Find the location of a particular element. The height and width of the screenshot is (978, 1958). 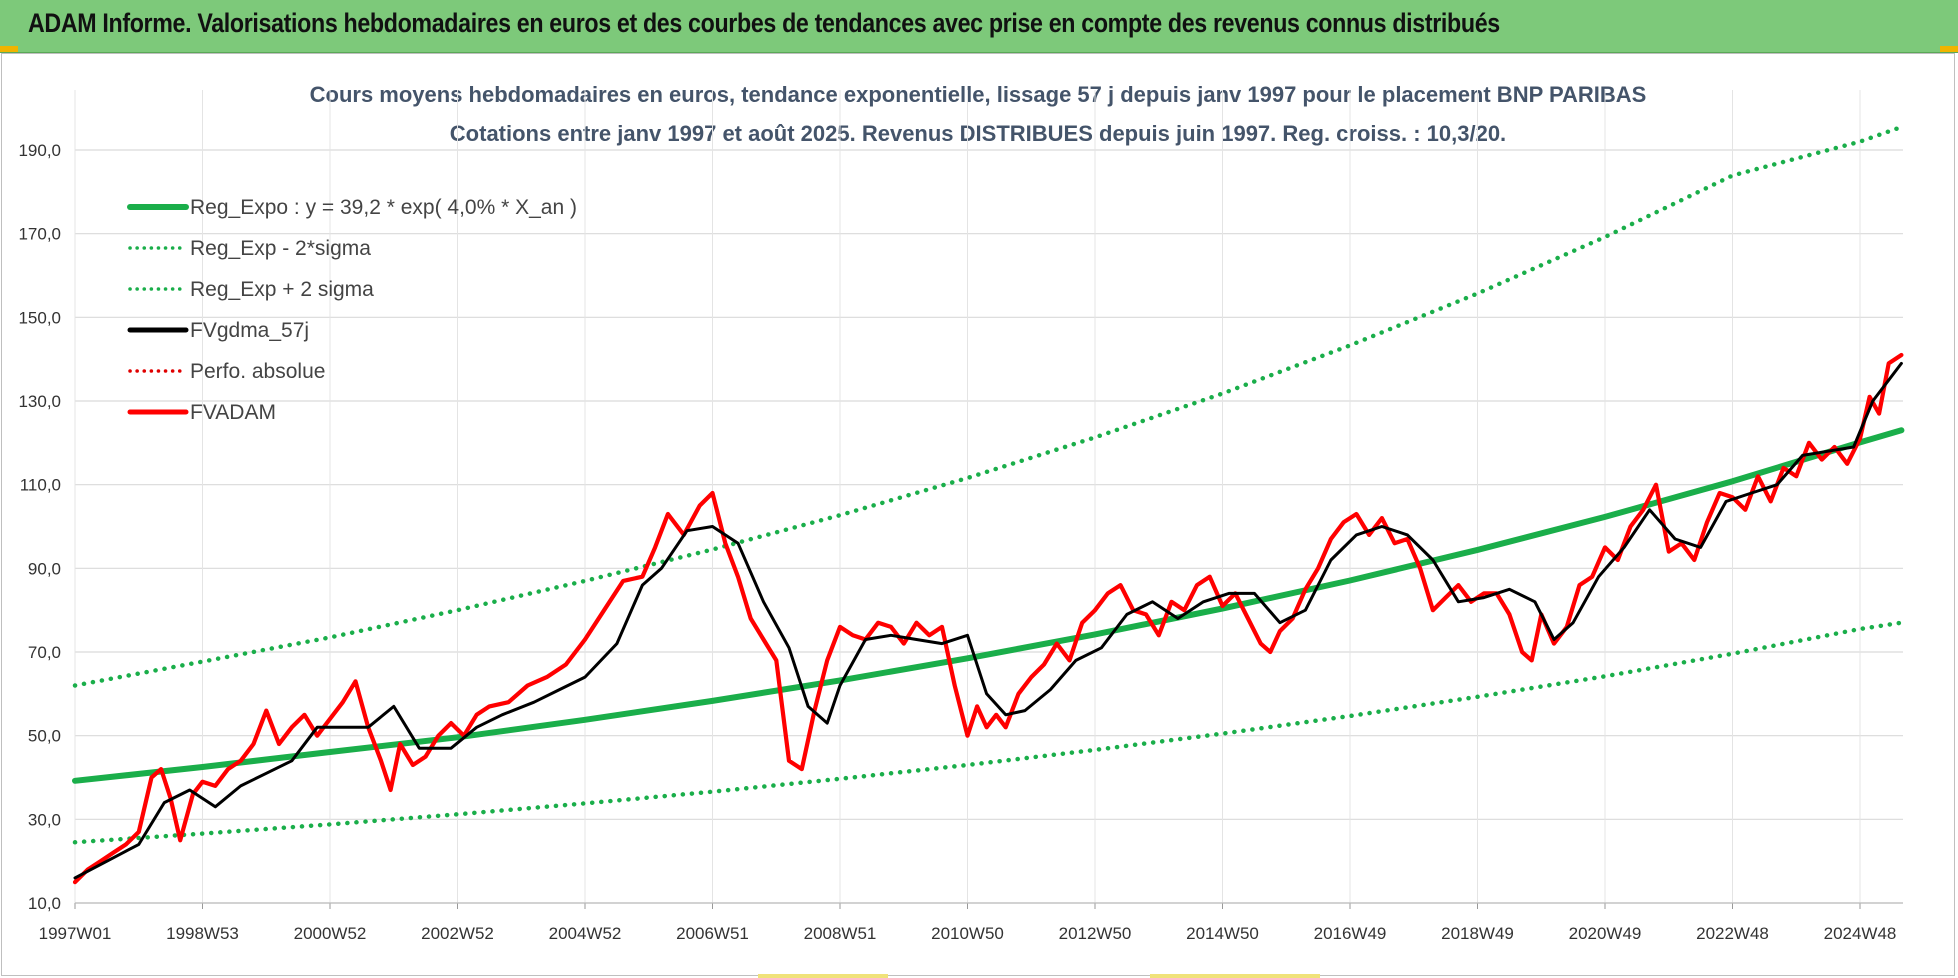

y-tick-label: 90,0 is located at coordinates (44, 568).